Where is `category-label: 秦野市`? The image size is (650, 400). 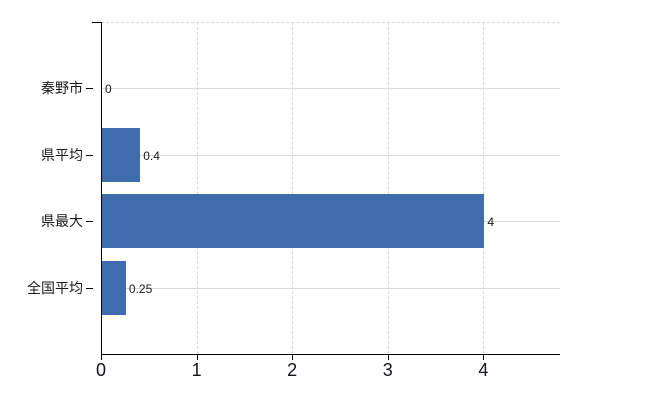
category-label: 秦野市 is located at coordinates (62, 88).